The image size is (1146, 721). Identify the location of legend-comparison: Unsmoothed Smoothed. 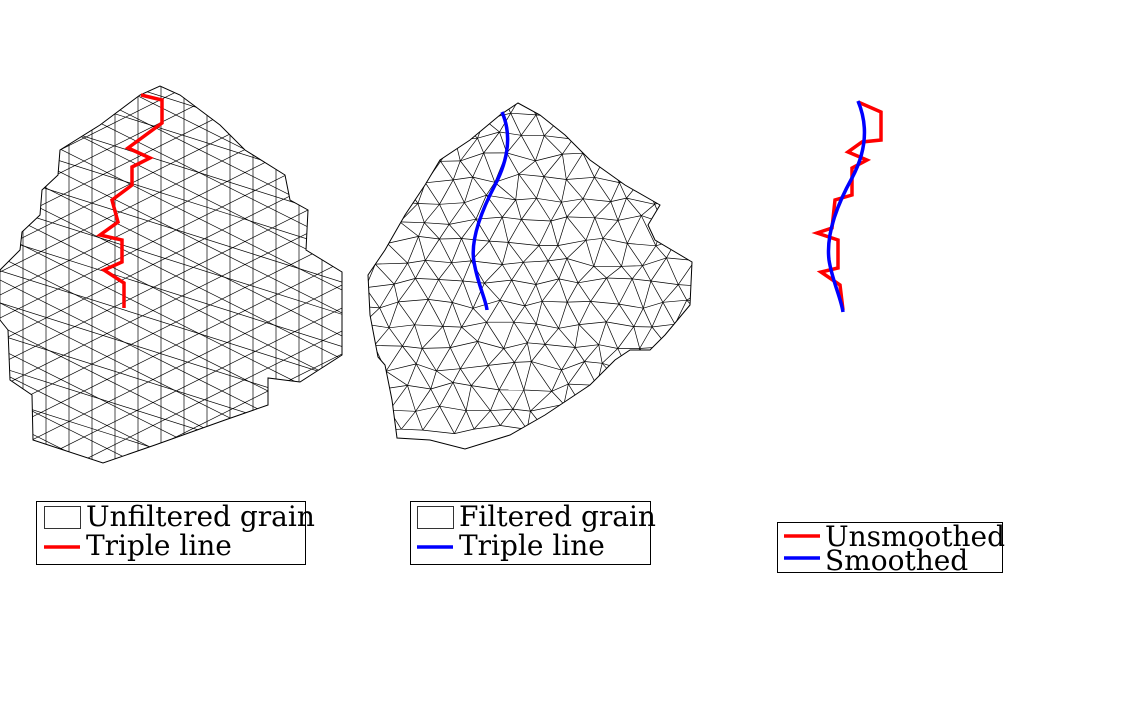
(891, 548).